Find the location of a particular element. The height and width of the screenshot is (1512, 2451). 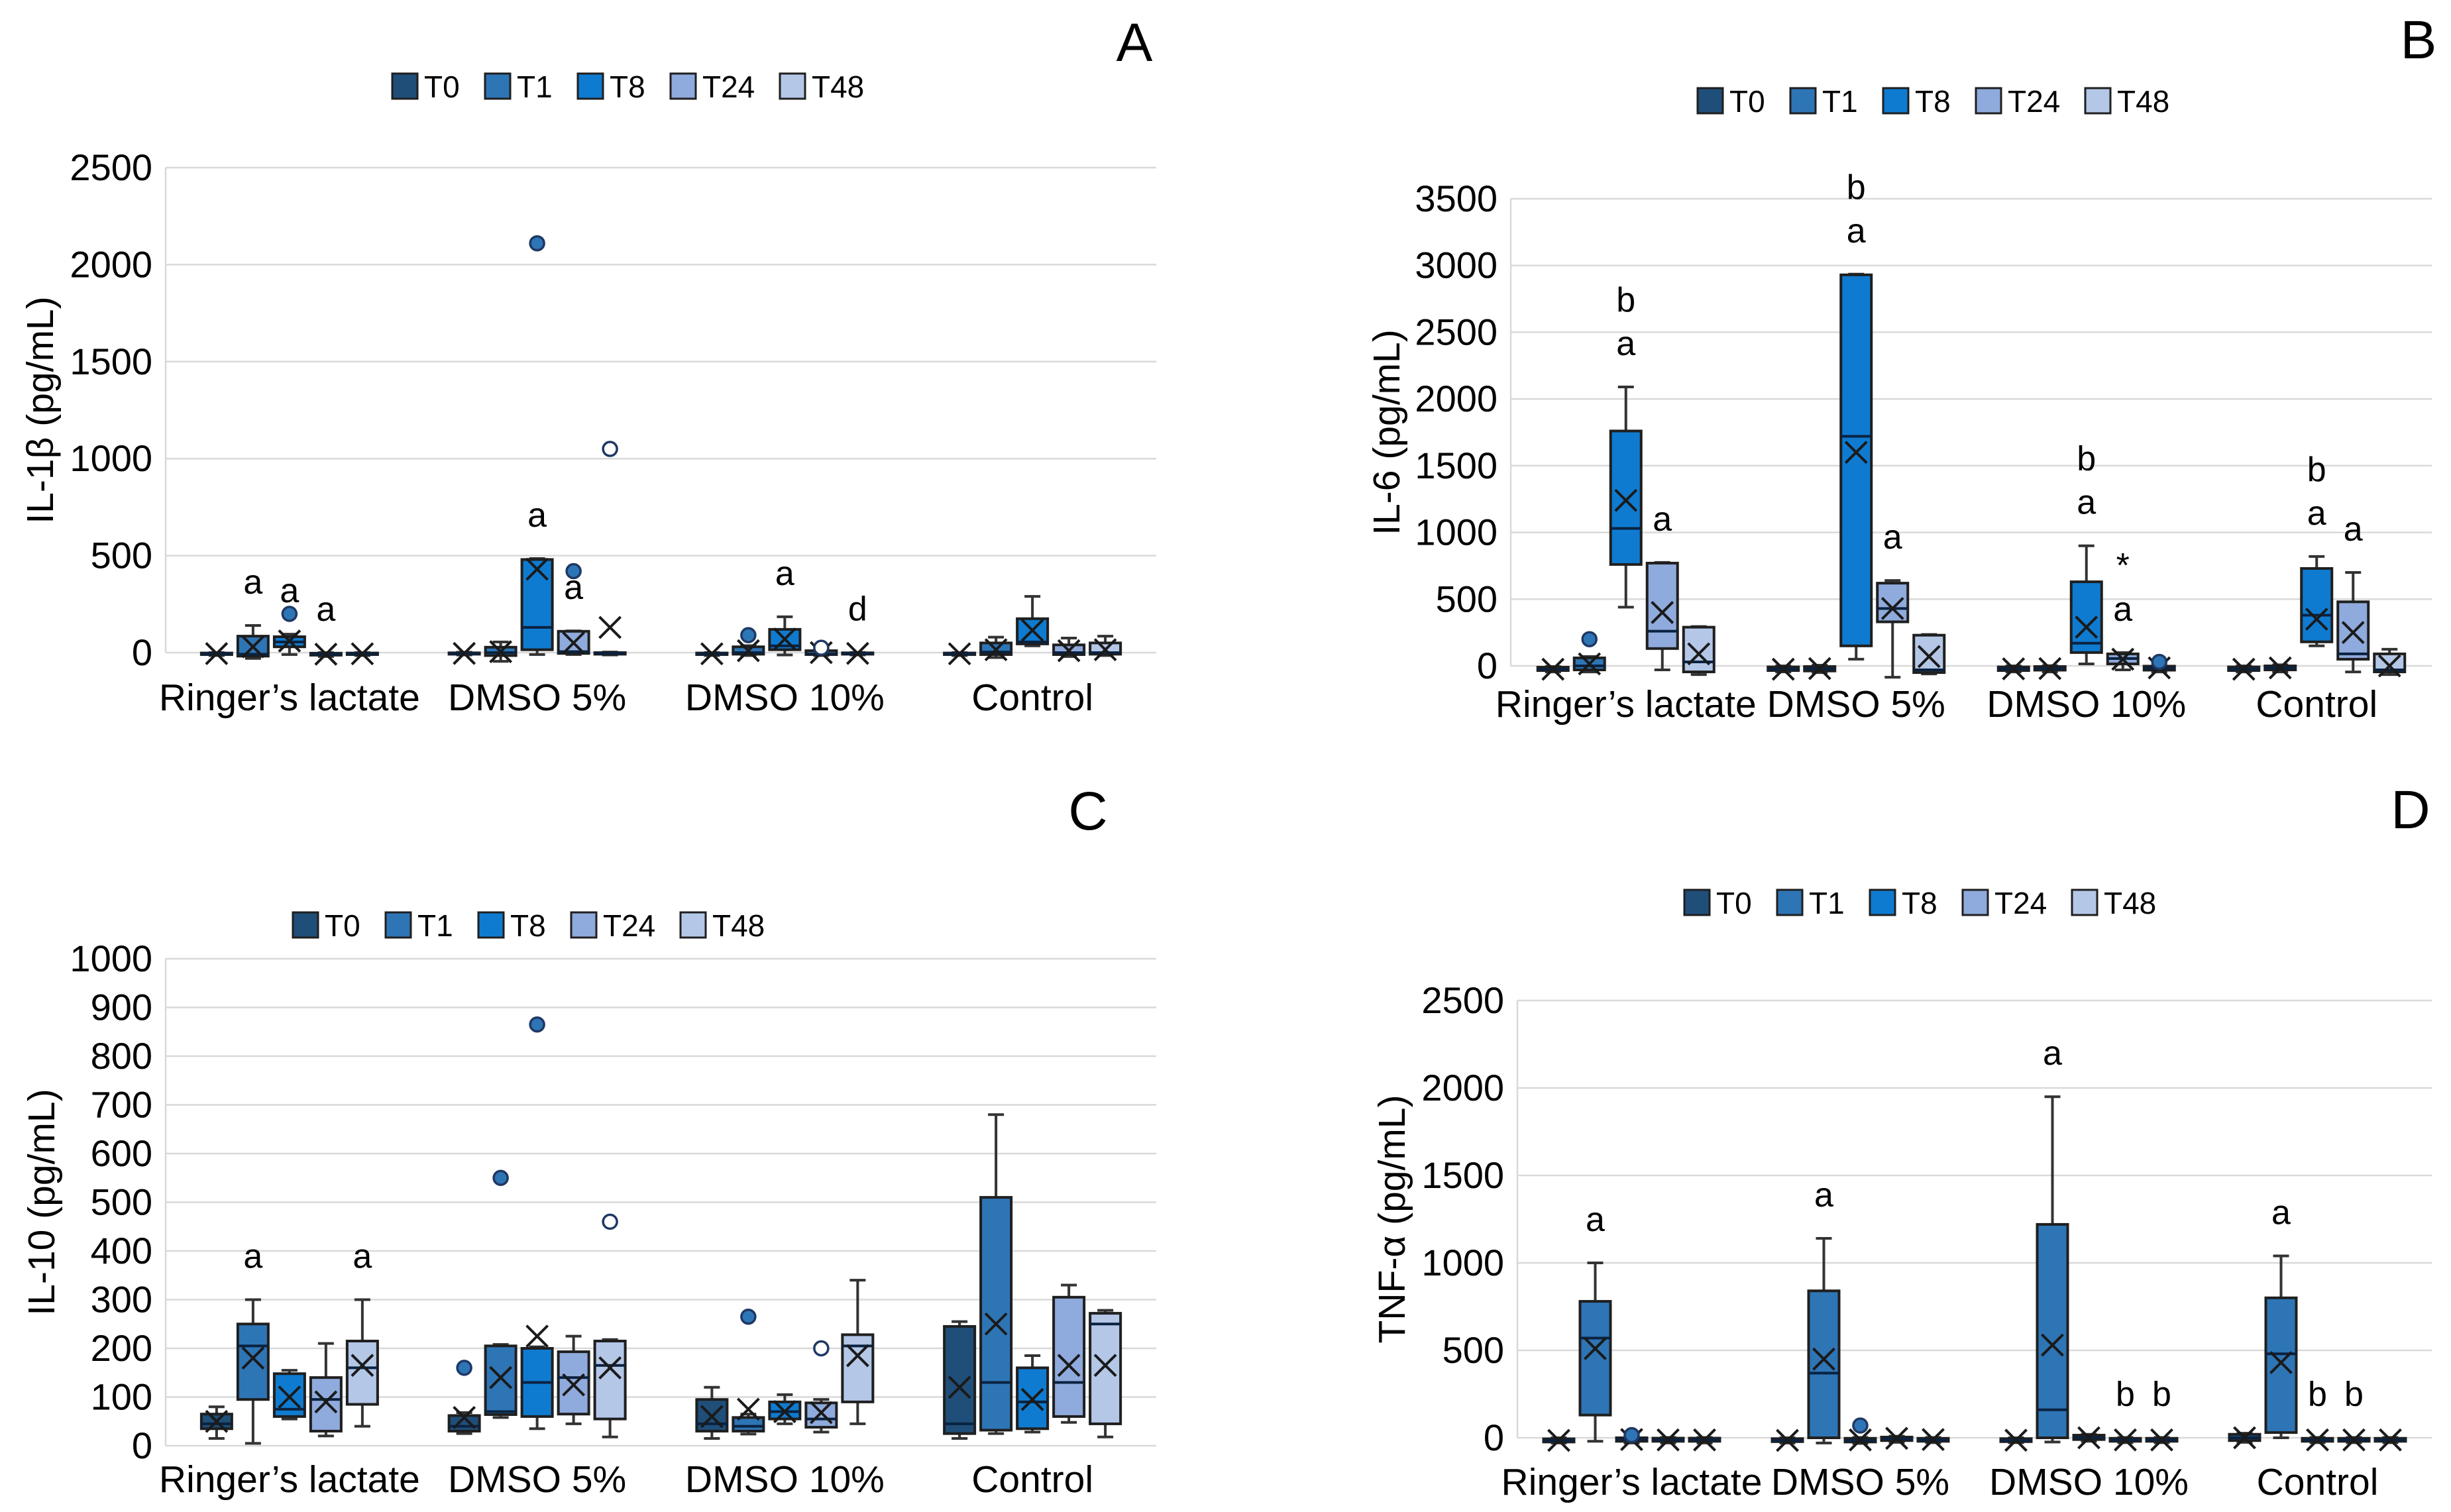

box-t8: b is located at coordinates (2317, 1413).